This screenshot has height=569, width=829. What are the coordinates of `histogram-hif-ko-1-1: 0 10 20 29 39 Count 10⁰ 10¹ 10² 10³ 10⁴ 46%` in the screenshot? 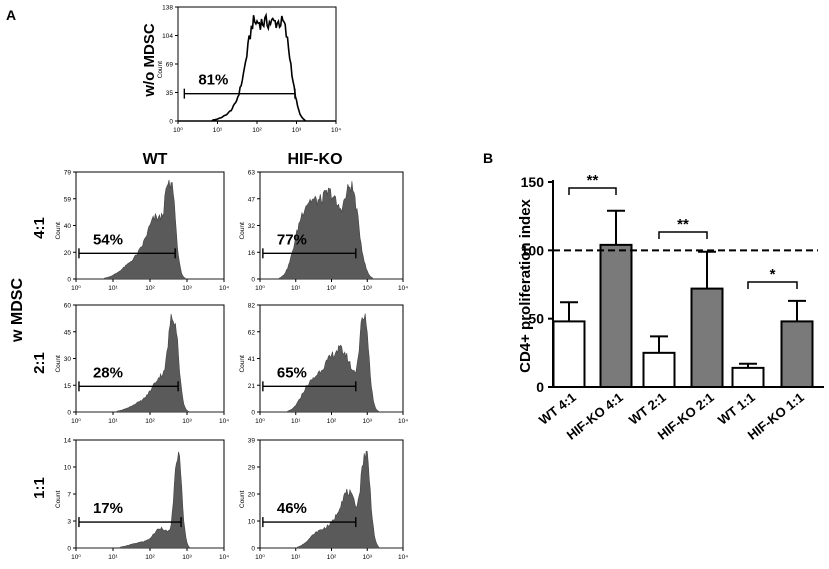 It's located at (323, 500).